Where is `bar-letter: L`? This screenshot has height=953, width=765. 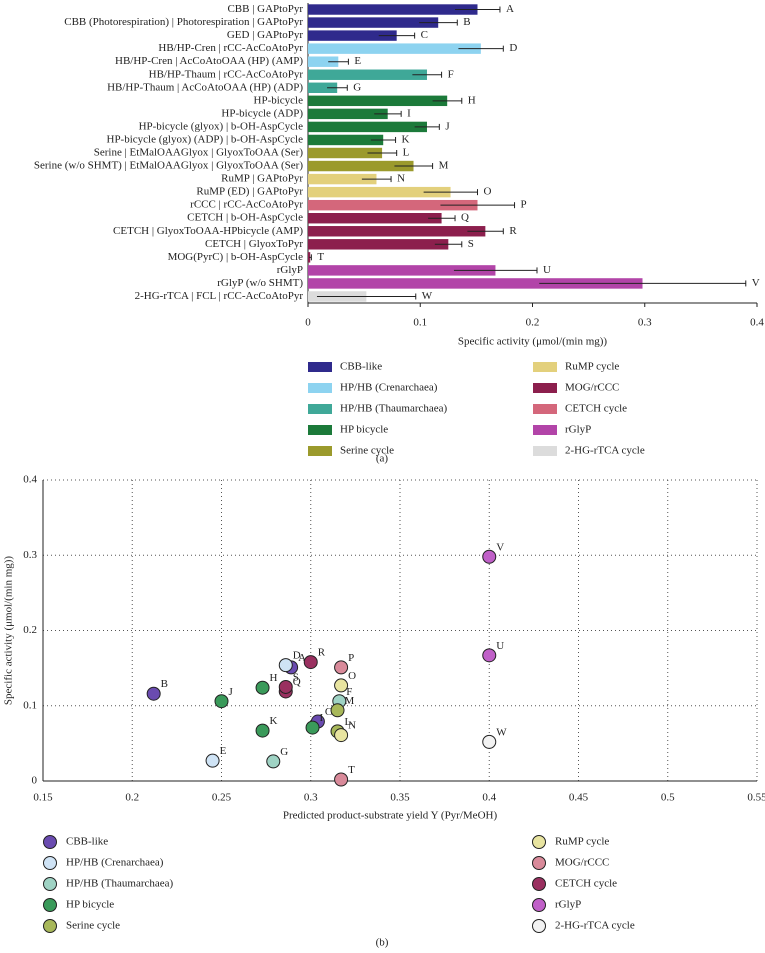 bar-letter: L is located at coordinates (406, 153).